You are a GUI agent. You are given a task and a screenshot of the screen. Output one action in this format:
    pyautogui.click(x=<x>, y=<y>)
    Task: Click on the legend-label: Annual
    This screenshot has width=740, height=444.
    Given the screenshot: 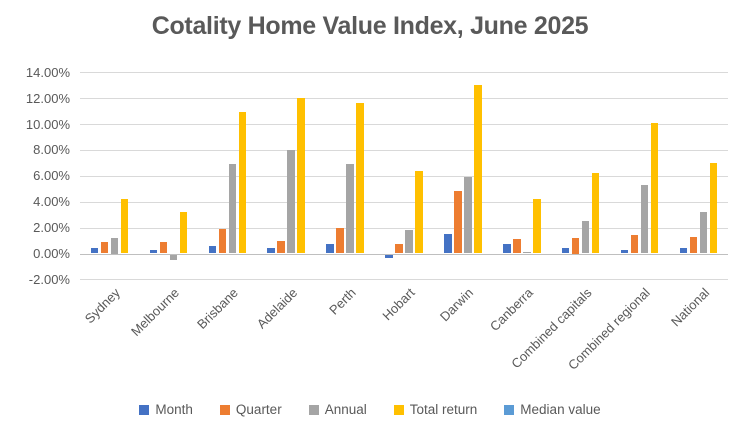 What is the action you would take?
    pyautogui.click(x=345, y=409)
    